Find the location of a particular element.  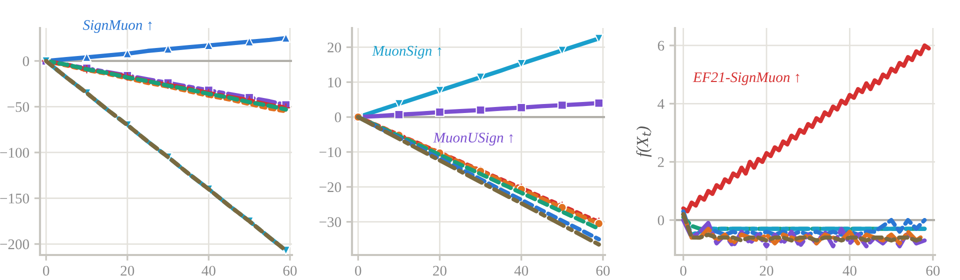

y-tick-label: −100 is located at coordinates (15, 153).